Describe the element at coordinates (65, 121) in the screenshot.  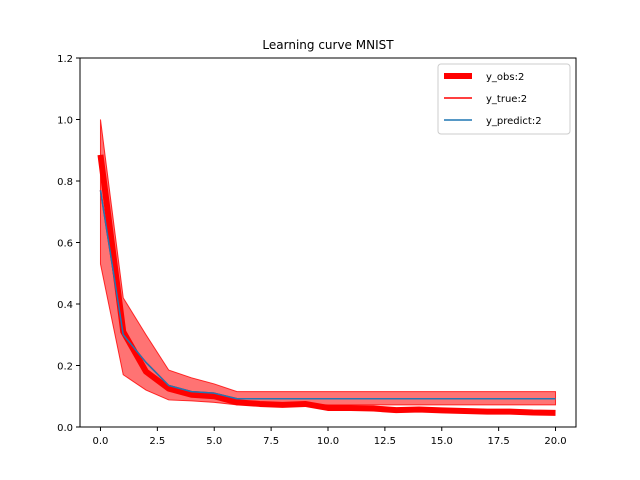
I see `y-tick-label: 1.0` at that location.